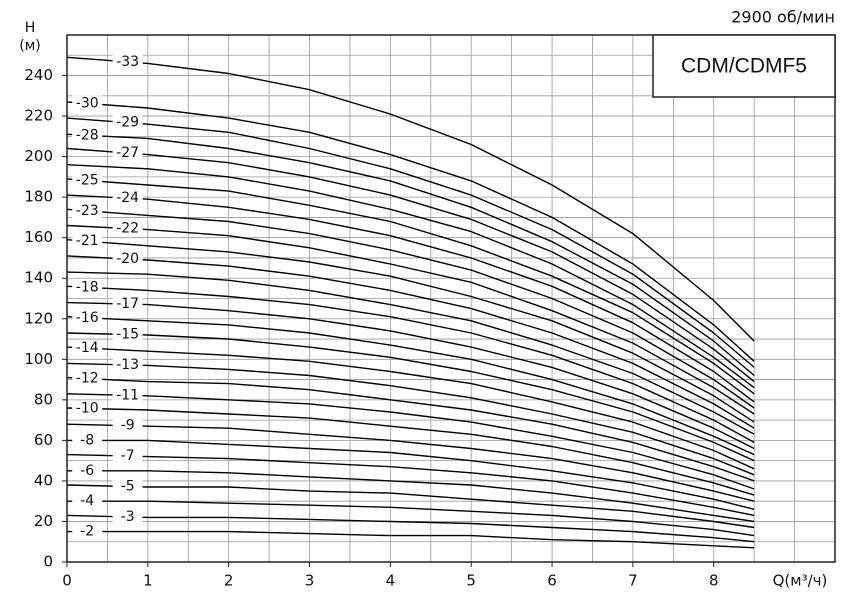 The width and height of the screenshot is (866, 608). What do you see at coordinates (471, 581) in the screenshot?
I see `x-tick-label: 5` at bounding box center [471, 581].